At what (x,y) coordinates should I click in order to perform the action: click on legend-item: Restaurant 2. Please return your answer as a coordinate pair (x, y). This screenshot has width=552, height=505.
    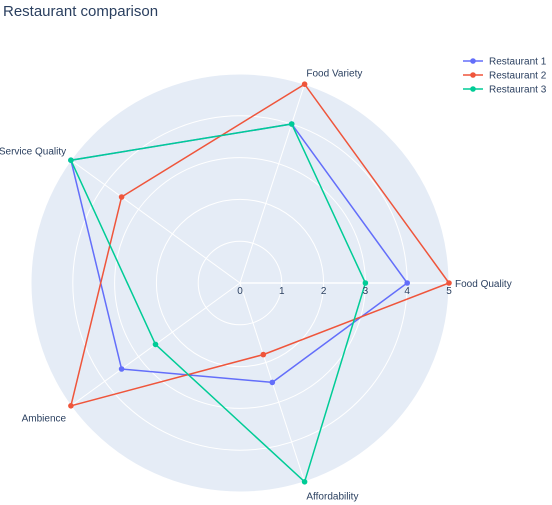
    Looking at the image, I should click on (505, 76).